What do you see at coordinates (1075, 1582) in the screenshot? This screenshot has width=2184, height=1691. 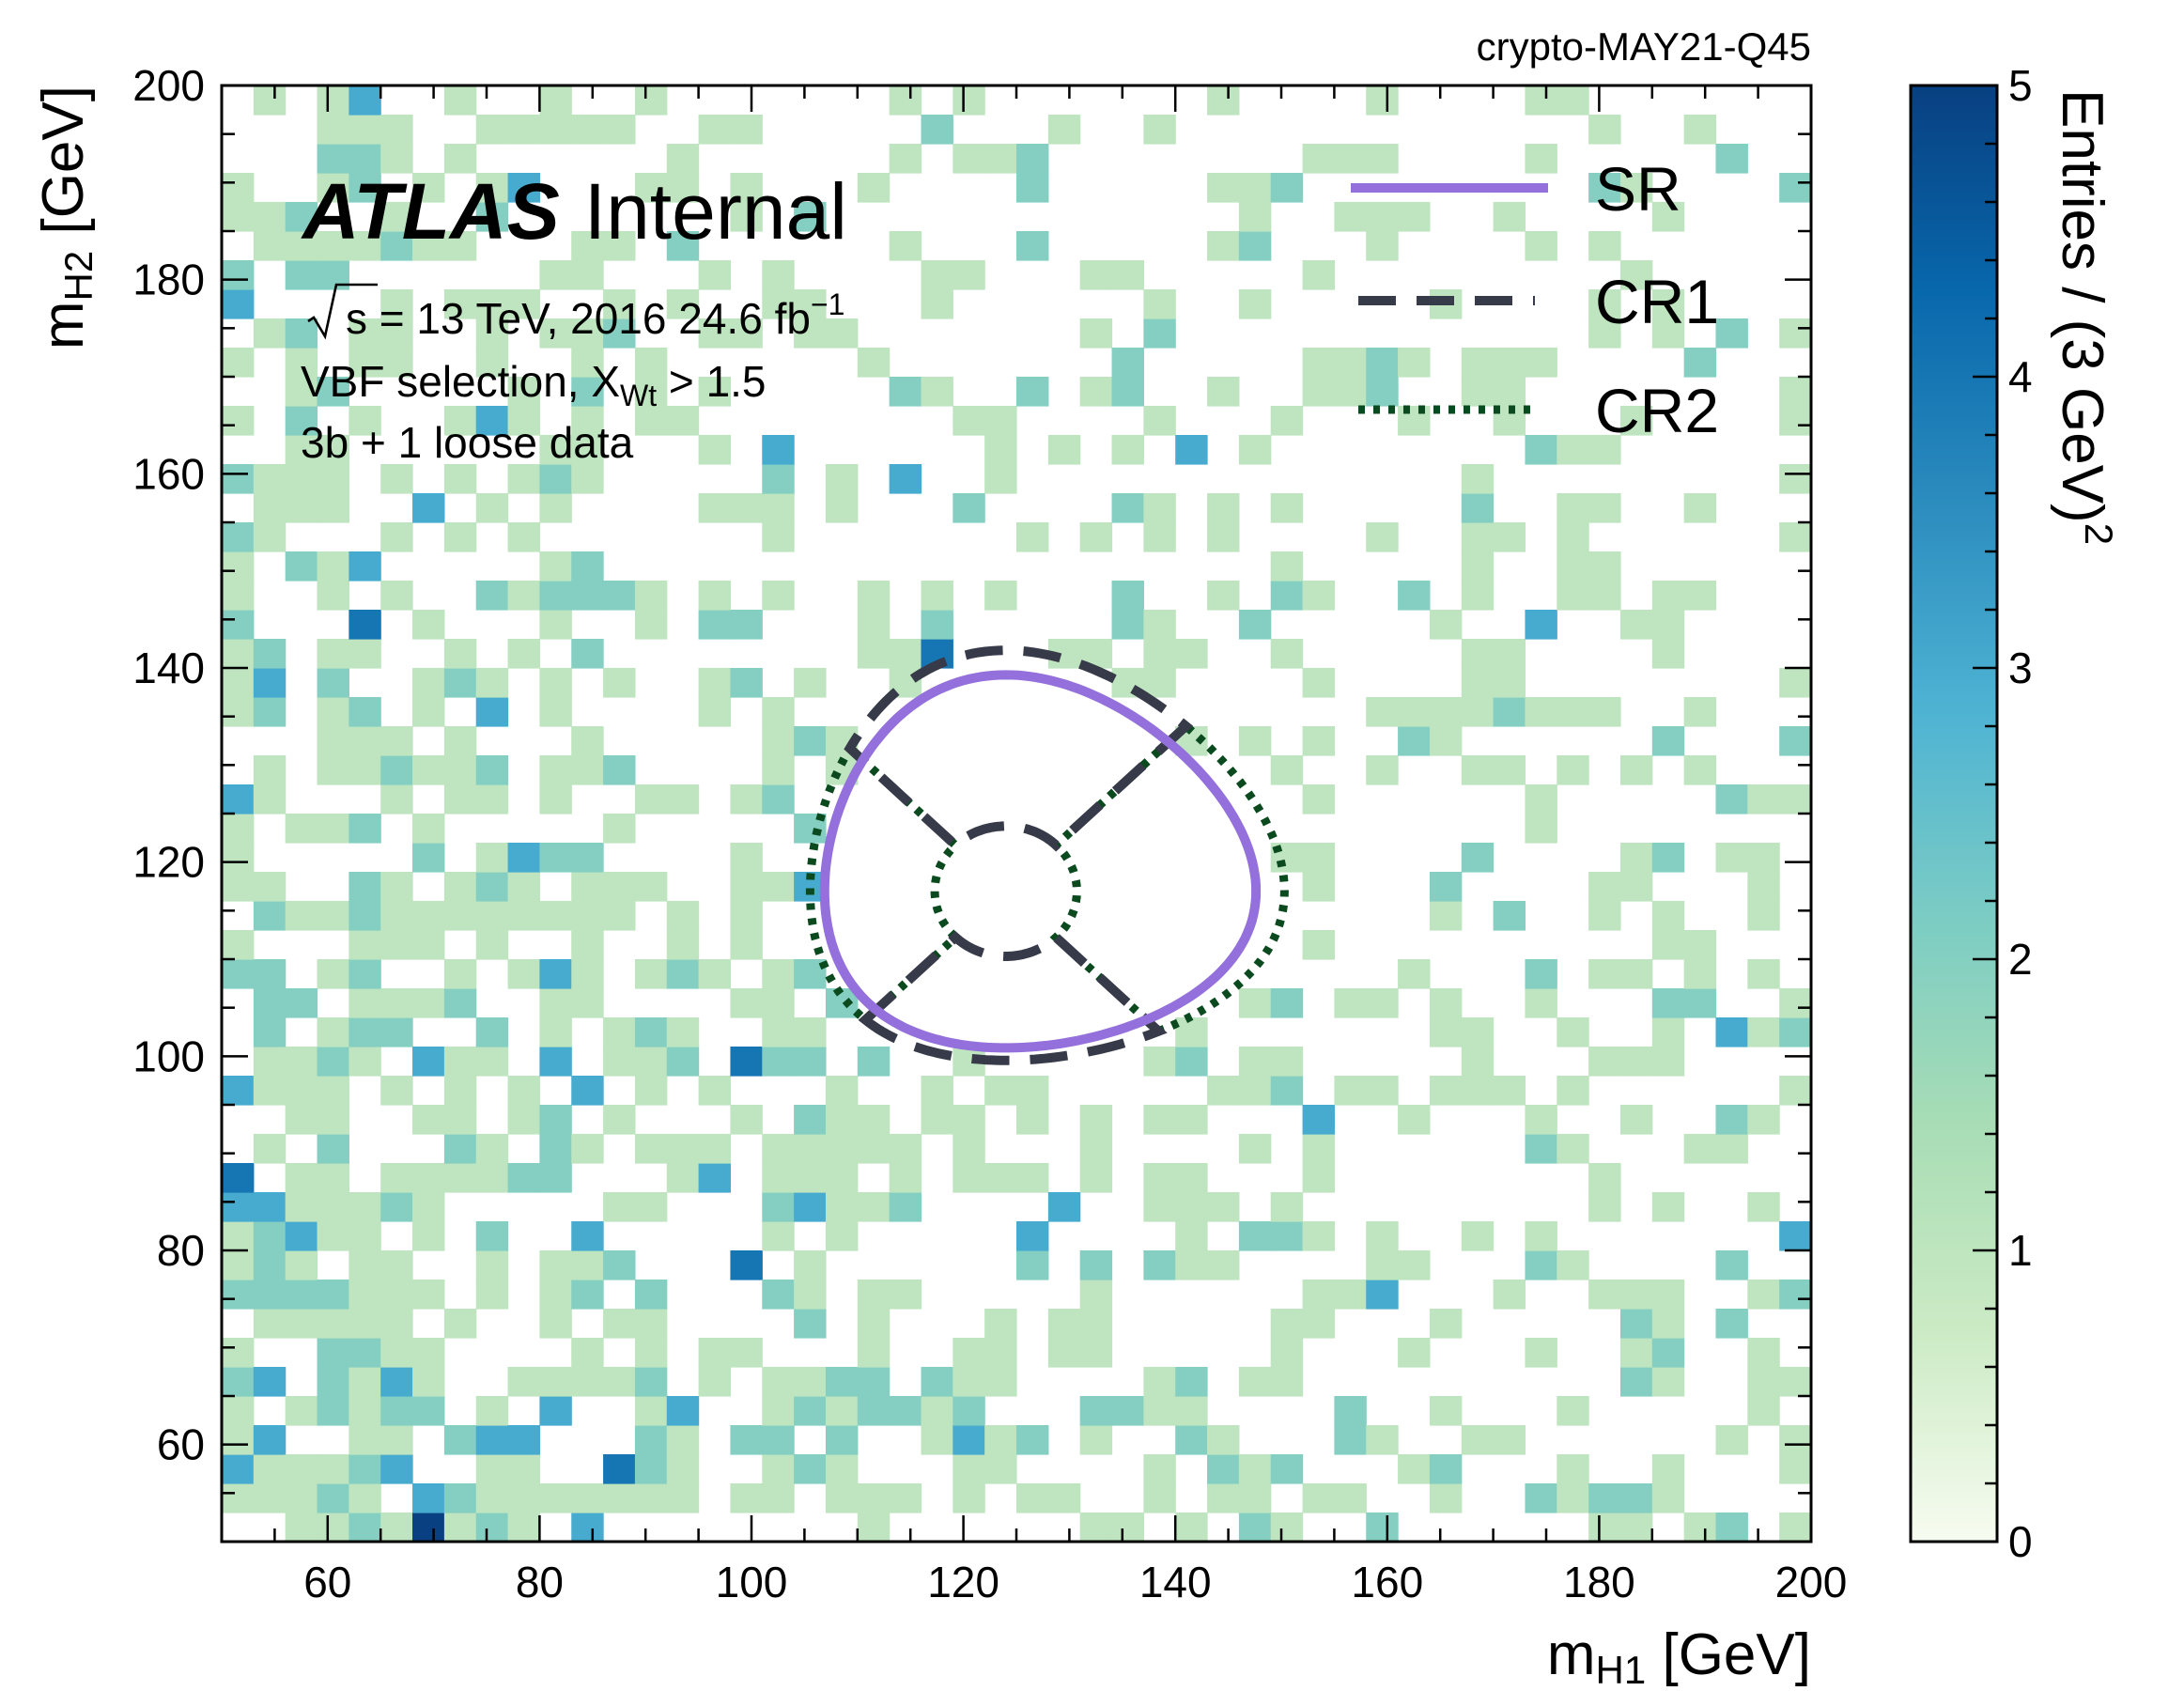 I see `x-axis-tick-labels: 60 80 100 120 140 160 180 200` at bounding box center [1075, 1582].